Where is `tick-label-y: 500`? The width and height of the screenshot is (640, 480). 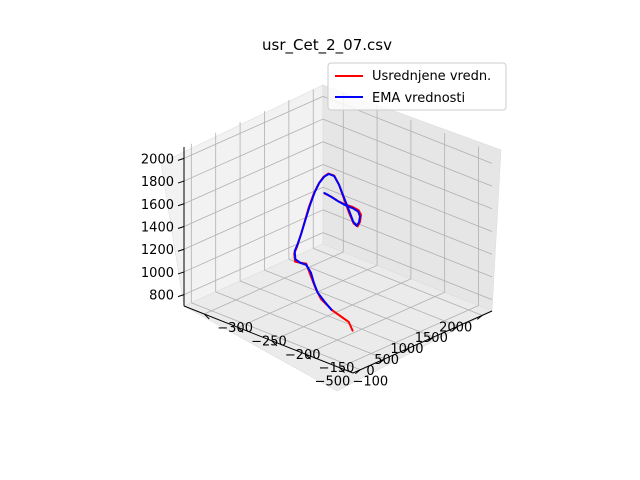
tick-label-y: 500 is located at coordinates (386, 360).